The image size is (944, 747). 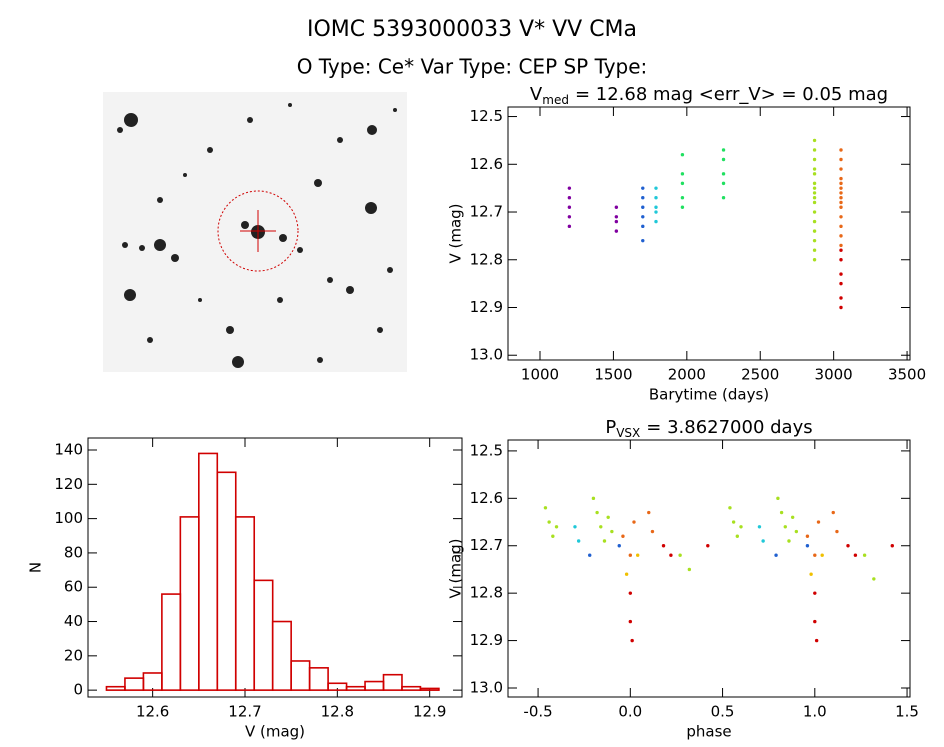 What do you see at coordinates (244, 712) in the screenshot?
I see `x-tick-label: 12.7` at bounding box center [244, 712].